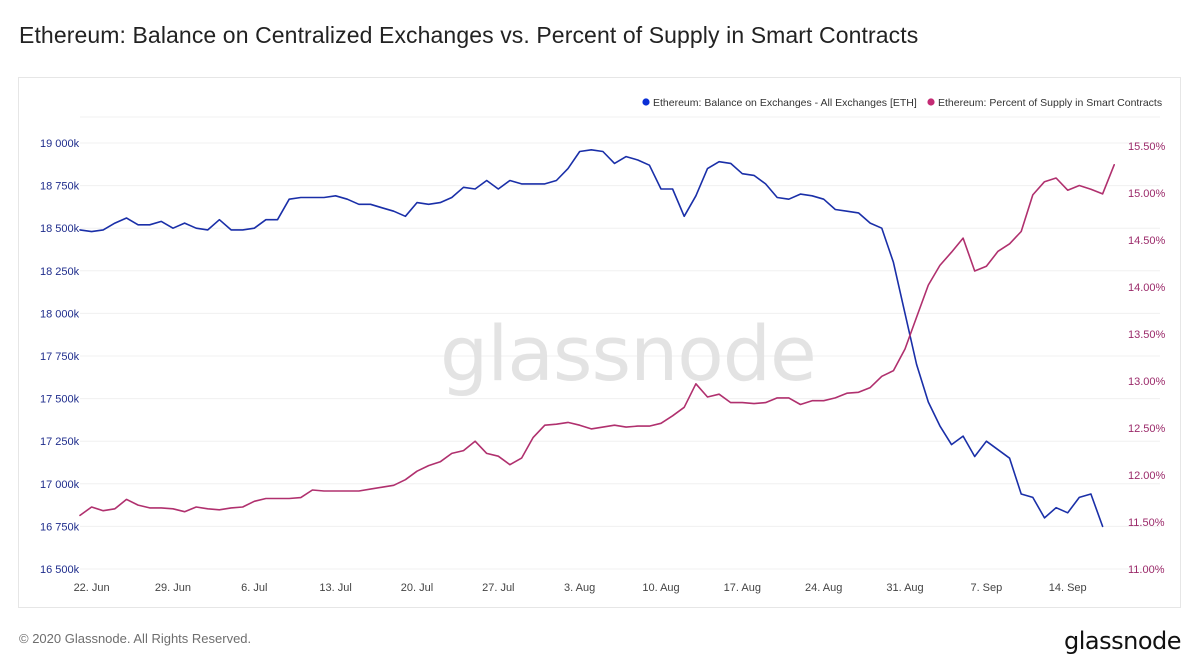  What do you see at coordinates (646, 102) in the screenshot?
I see `legend-dot-eth-balance` at bounding box center [646, 102].